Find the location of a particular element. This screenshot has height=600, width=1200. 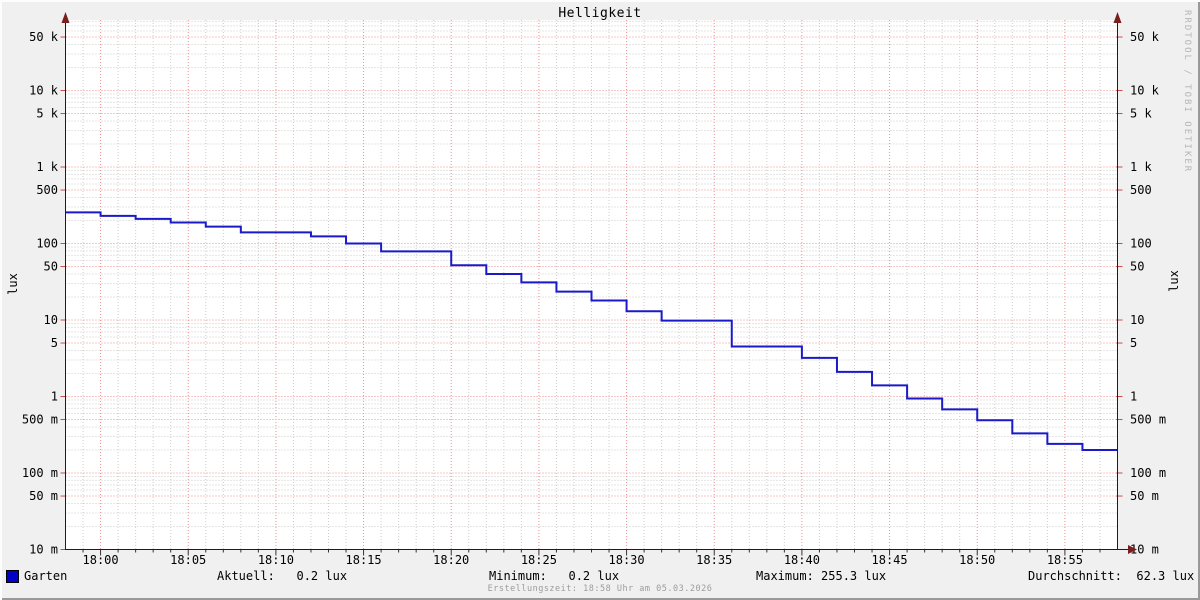

y-axis-arrow-left is located at coordinates (65, 17).